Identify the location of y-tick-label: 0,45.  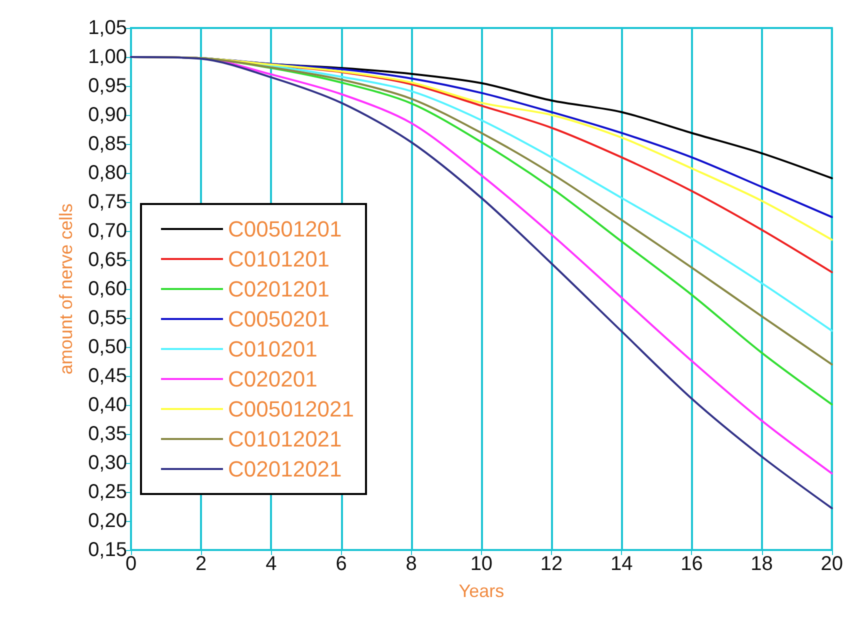
(107, 376).